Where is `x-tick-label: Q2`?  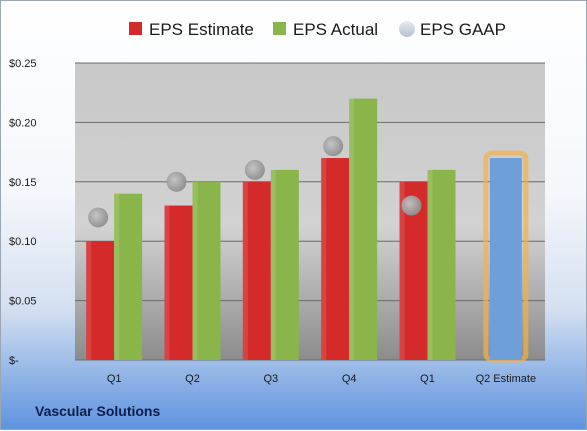 x-tick-label: Q2 is located at coordinates (192, 379).